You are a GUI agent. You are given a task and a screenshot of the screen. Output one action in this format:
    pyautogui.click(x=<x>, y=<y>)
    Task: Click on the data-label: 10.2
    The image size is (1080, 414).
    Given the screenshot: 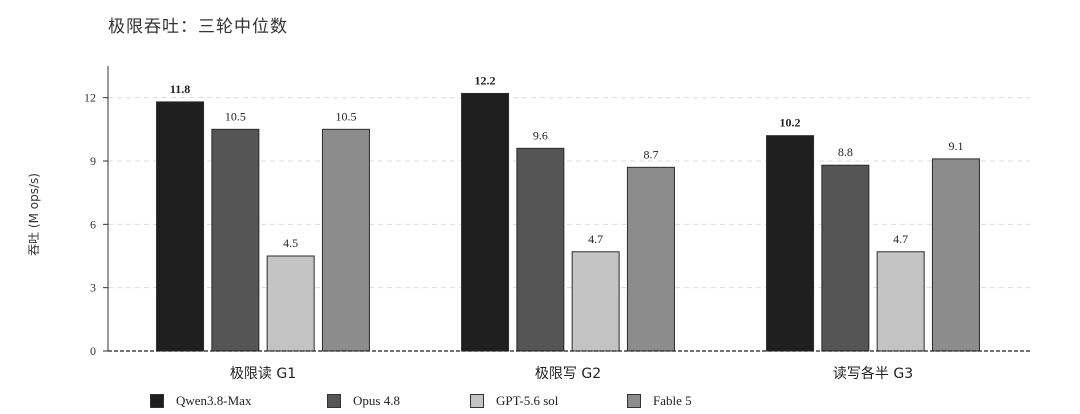 What is the action you would take?
    pyautogui.click(x=790, y=123)
    